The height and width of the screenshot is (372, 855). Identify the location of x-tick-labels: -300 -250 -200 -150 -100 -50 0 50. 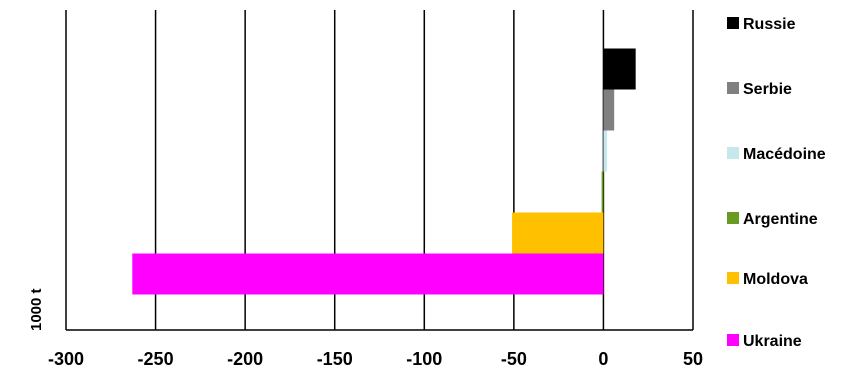
(375, 359).